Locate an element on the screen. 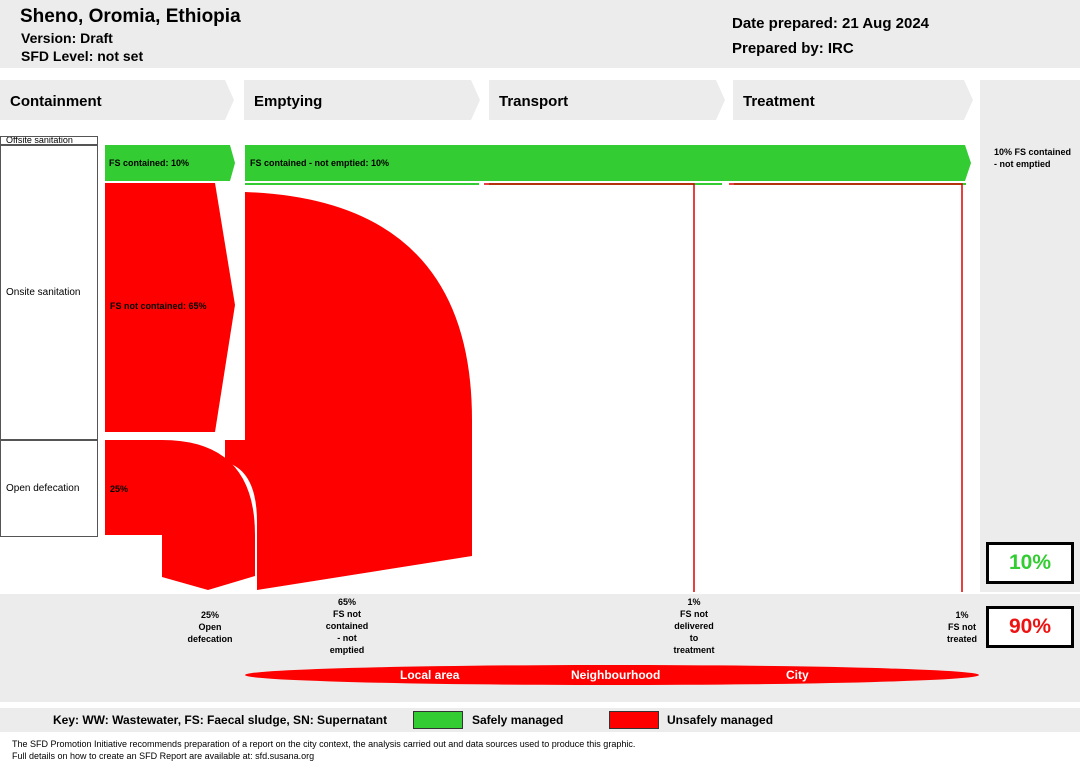  stage-emptying: Emptying is located at coordinates (362, 100).